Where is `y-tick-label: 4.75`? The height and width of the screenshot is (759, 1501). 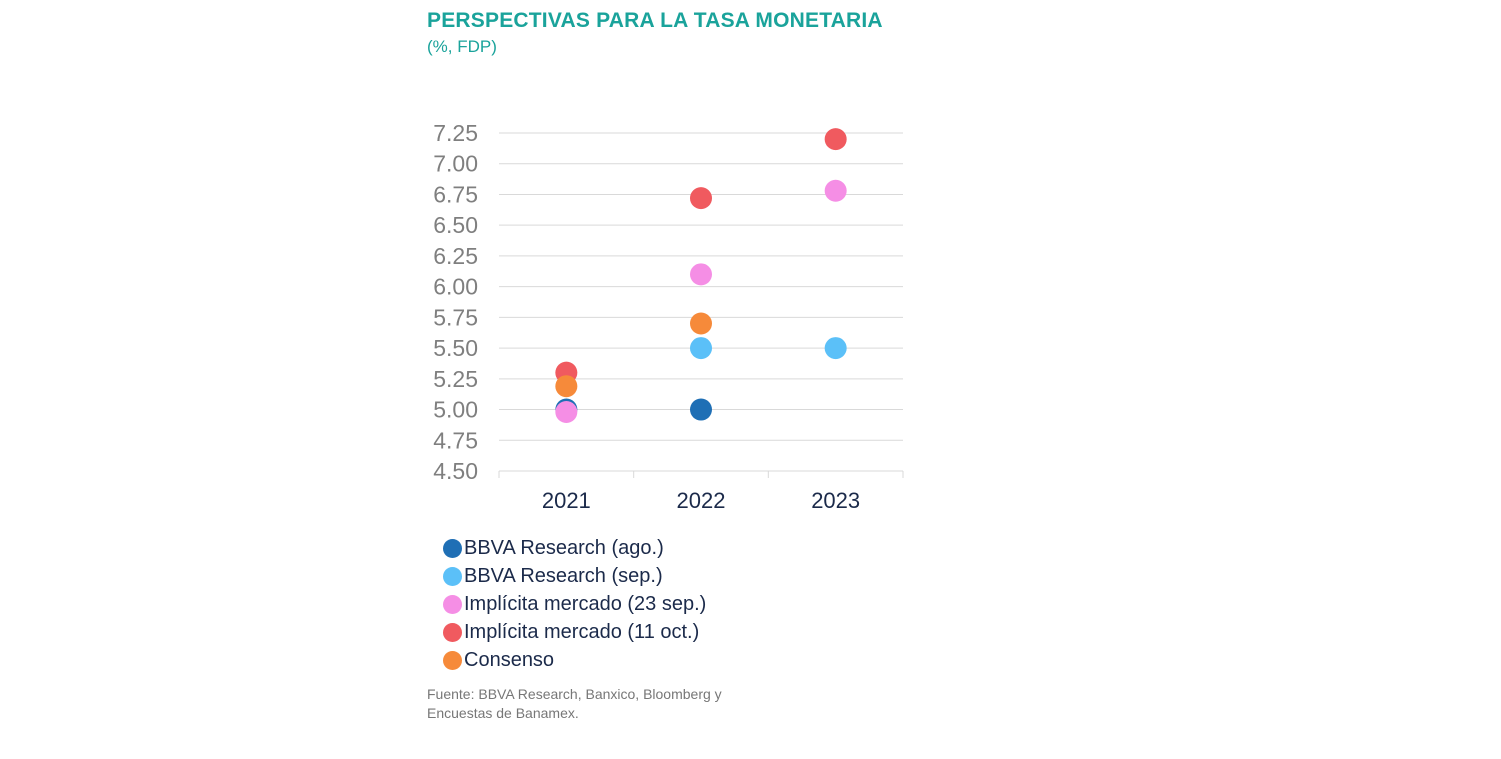 y-tick-label: 4.75 is located at coordinates (455, 440).